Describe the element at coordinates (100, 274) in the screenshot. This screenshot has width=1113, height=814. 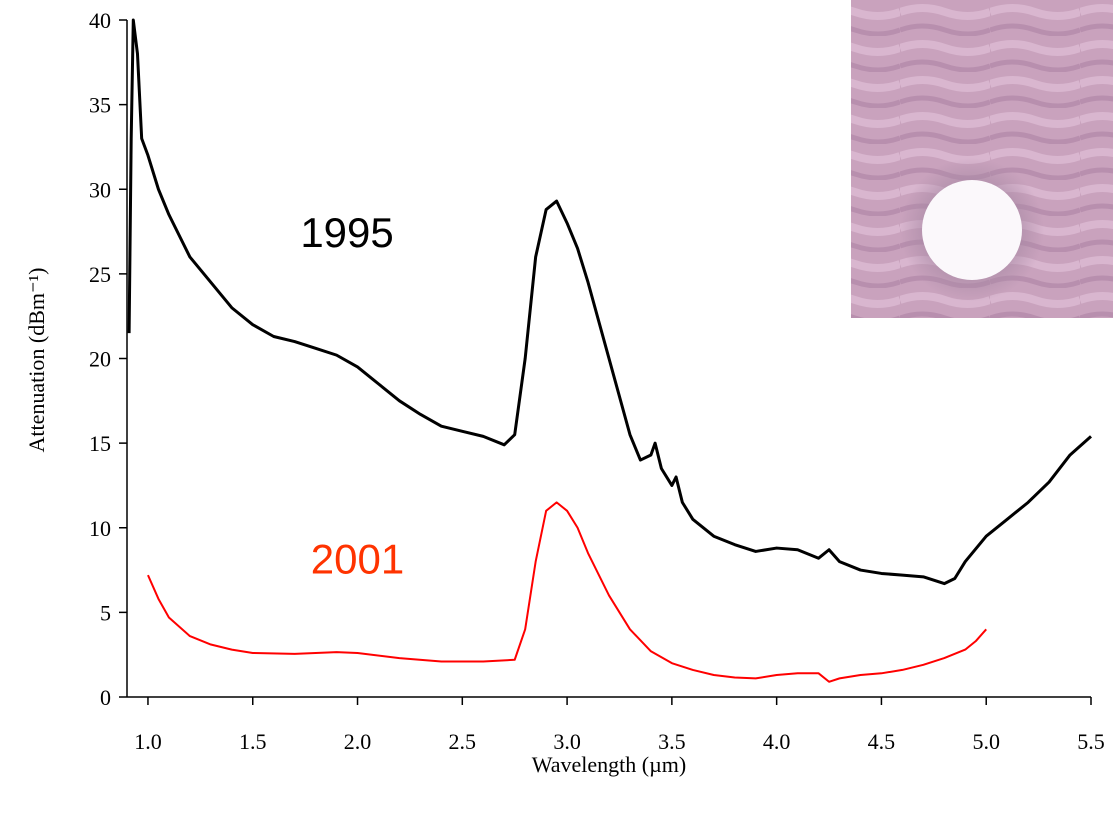
I see `y-tick-label: 25` at that location.